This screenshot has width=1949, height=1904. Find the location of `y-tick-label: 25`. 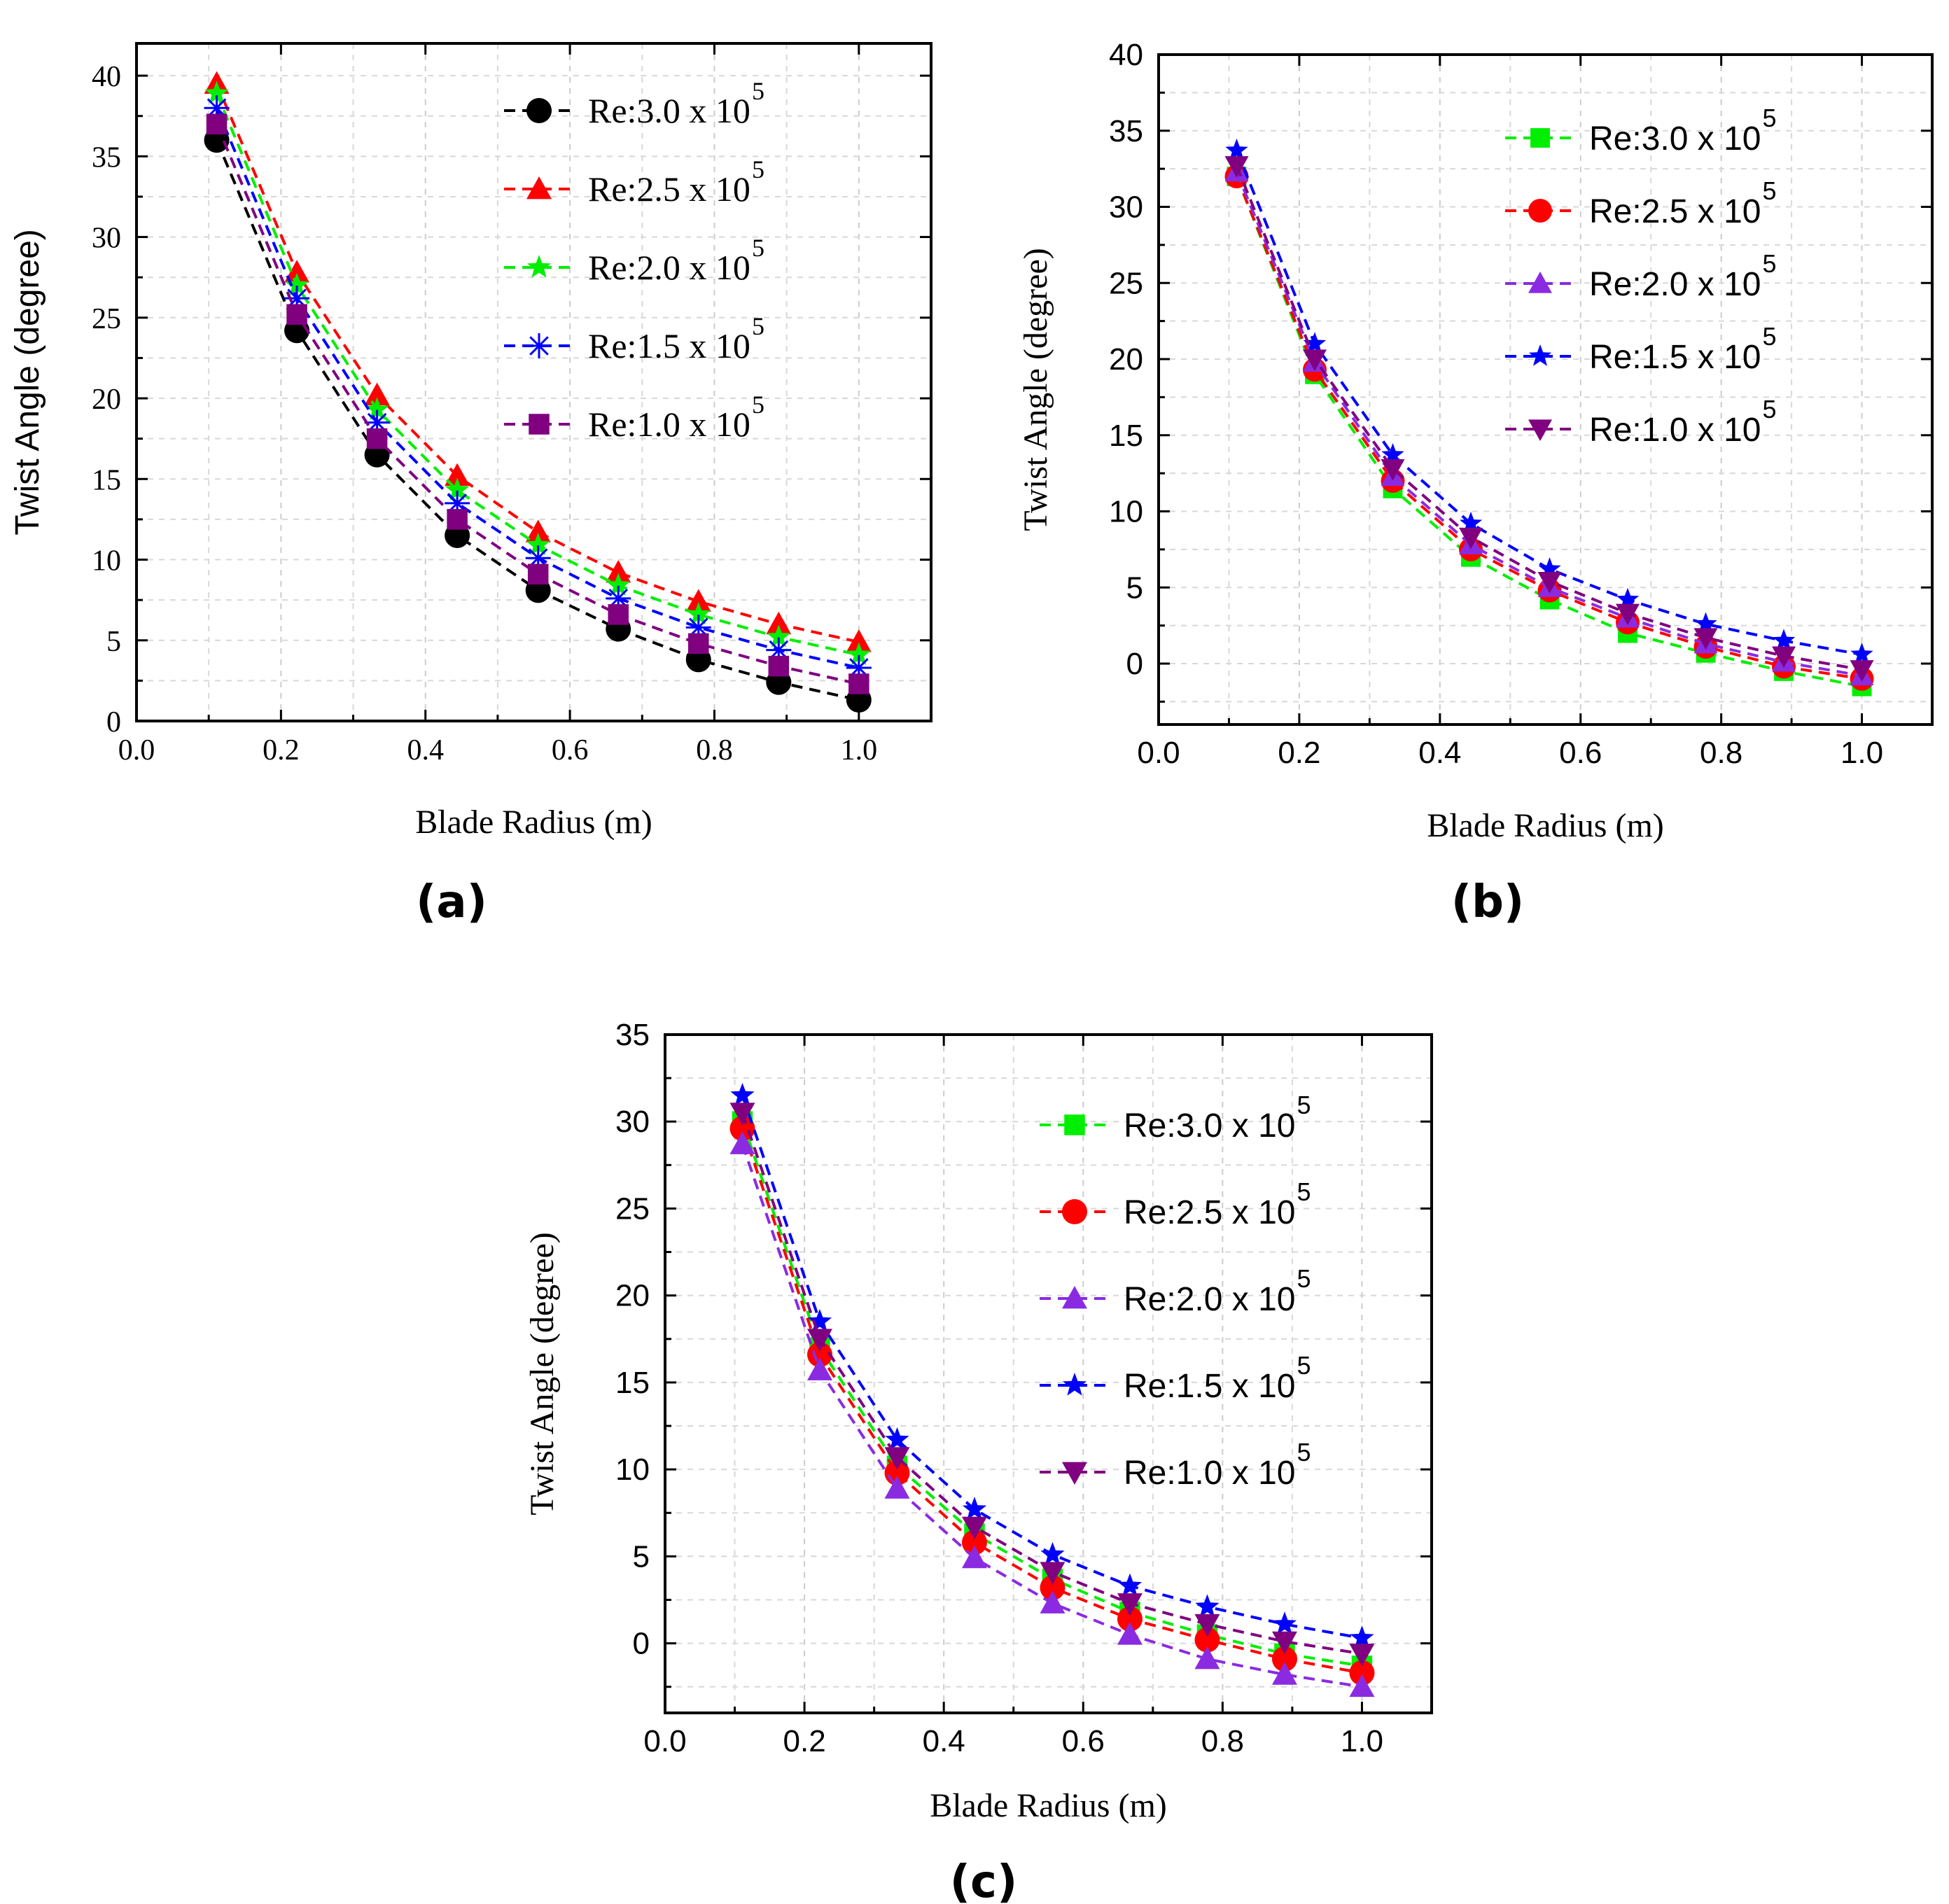

y-tick-label: 25 is located at coordinates (1126, 283).